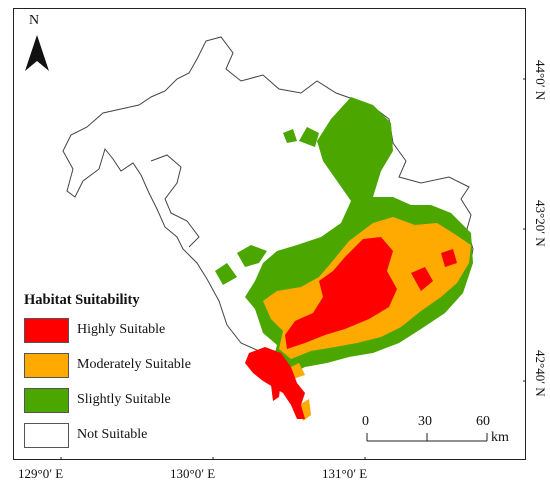 The height and width of the screenshot is (489, 550). What do you see at coordinates (46, 435) in the screenshot?
I see `legend-swatch-not` at bounding box center [46, 435].